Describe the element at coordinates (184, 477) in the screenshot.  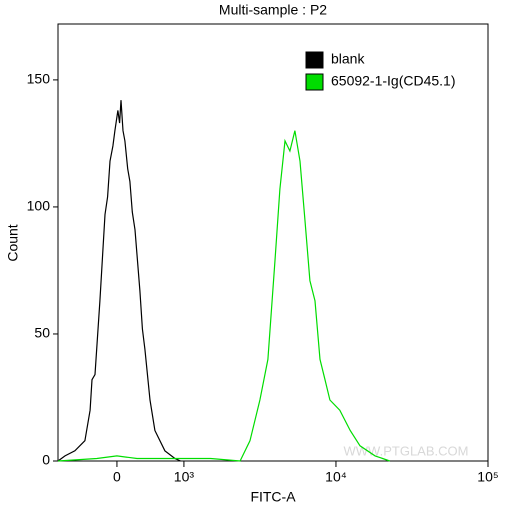
I see `x-tick-label: 10³` at that location.